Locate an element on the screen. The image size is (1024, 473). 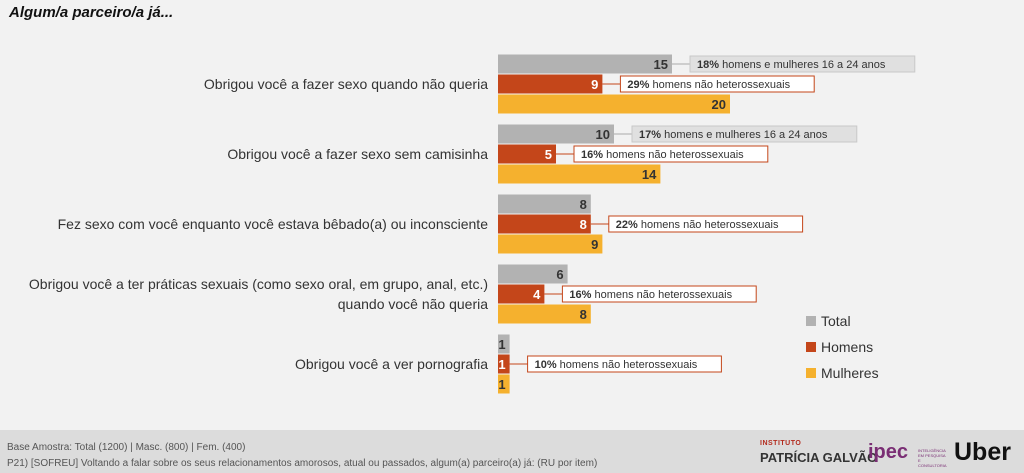
bar-value-label: 10 is located at coordinates (603, 134).